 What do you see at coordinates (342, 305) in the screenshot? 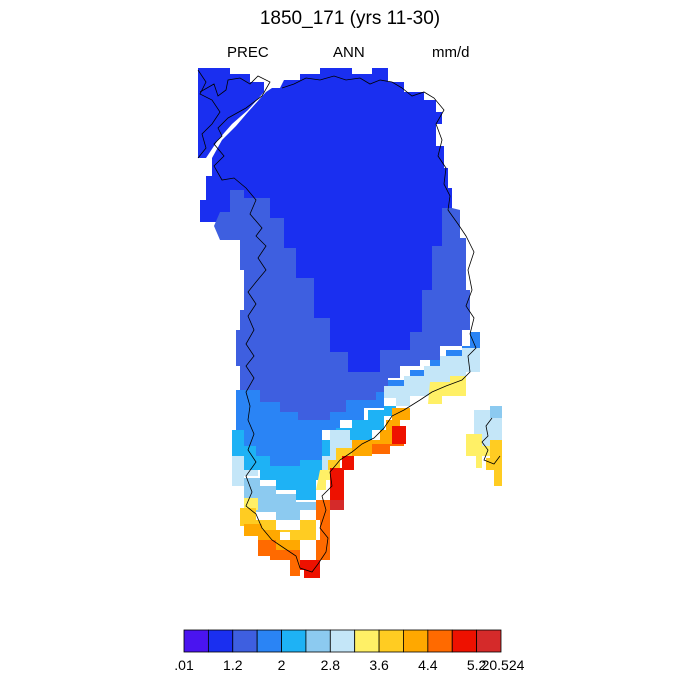
I see `region-medium-blue` at bounding box center [342, 305].